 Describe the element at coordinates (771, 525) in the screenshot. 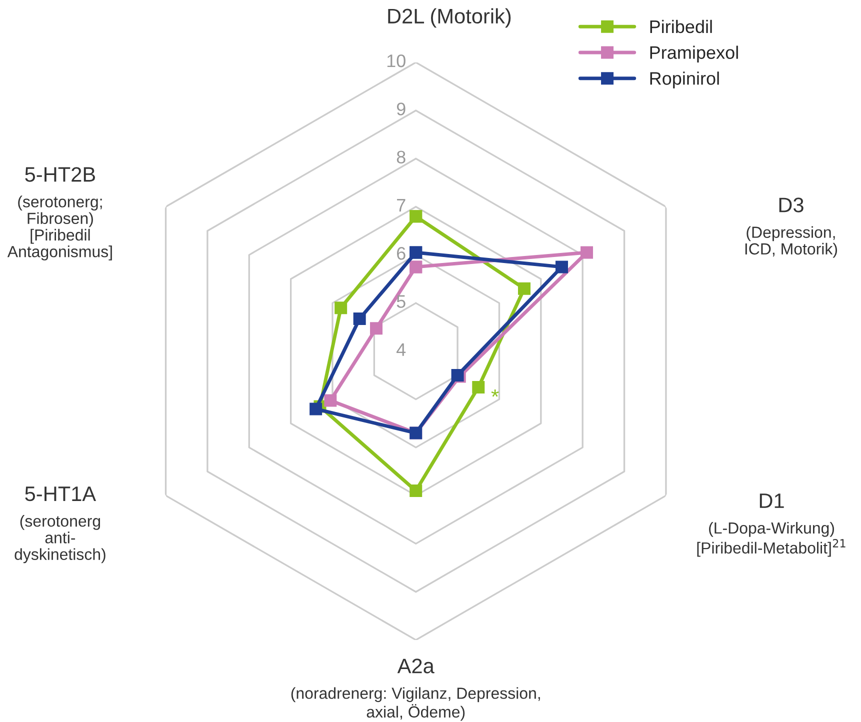

I see `spoke-label: D1 (L-Dopa-Wirkung) [Piribedil-Metabolit]$^{21}$` at that location.